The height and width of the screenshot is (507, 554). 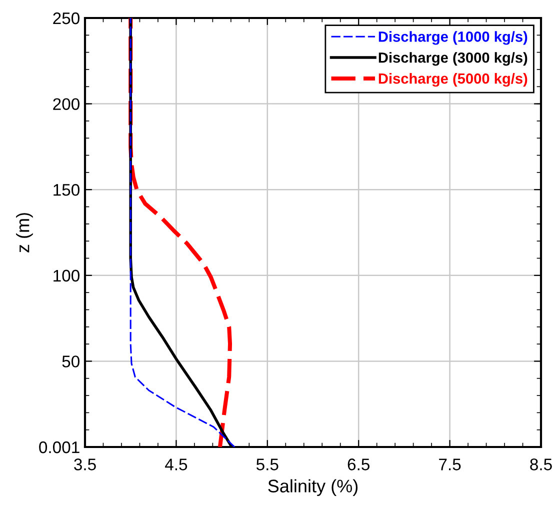 I want to click on y-axis-title: z (m), so click(x=24, y=232).